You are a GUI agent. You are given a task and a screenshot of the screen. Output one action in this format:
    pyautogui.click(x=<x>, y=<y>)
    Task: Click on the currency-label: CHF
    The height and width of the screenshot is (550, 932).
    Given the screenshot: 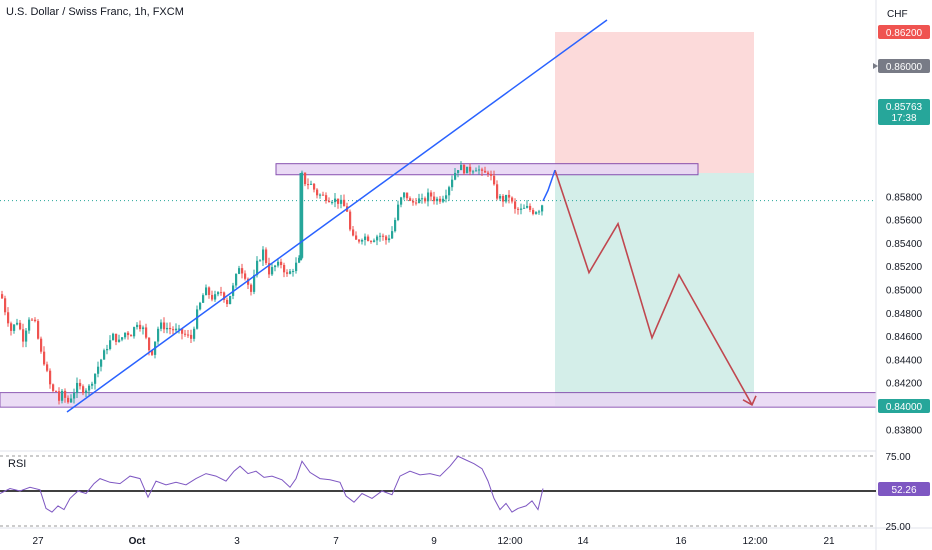 What is the action you would take?
    pyautogui.click(x=897, y=14)
    